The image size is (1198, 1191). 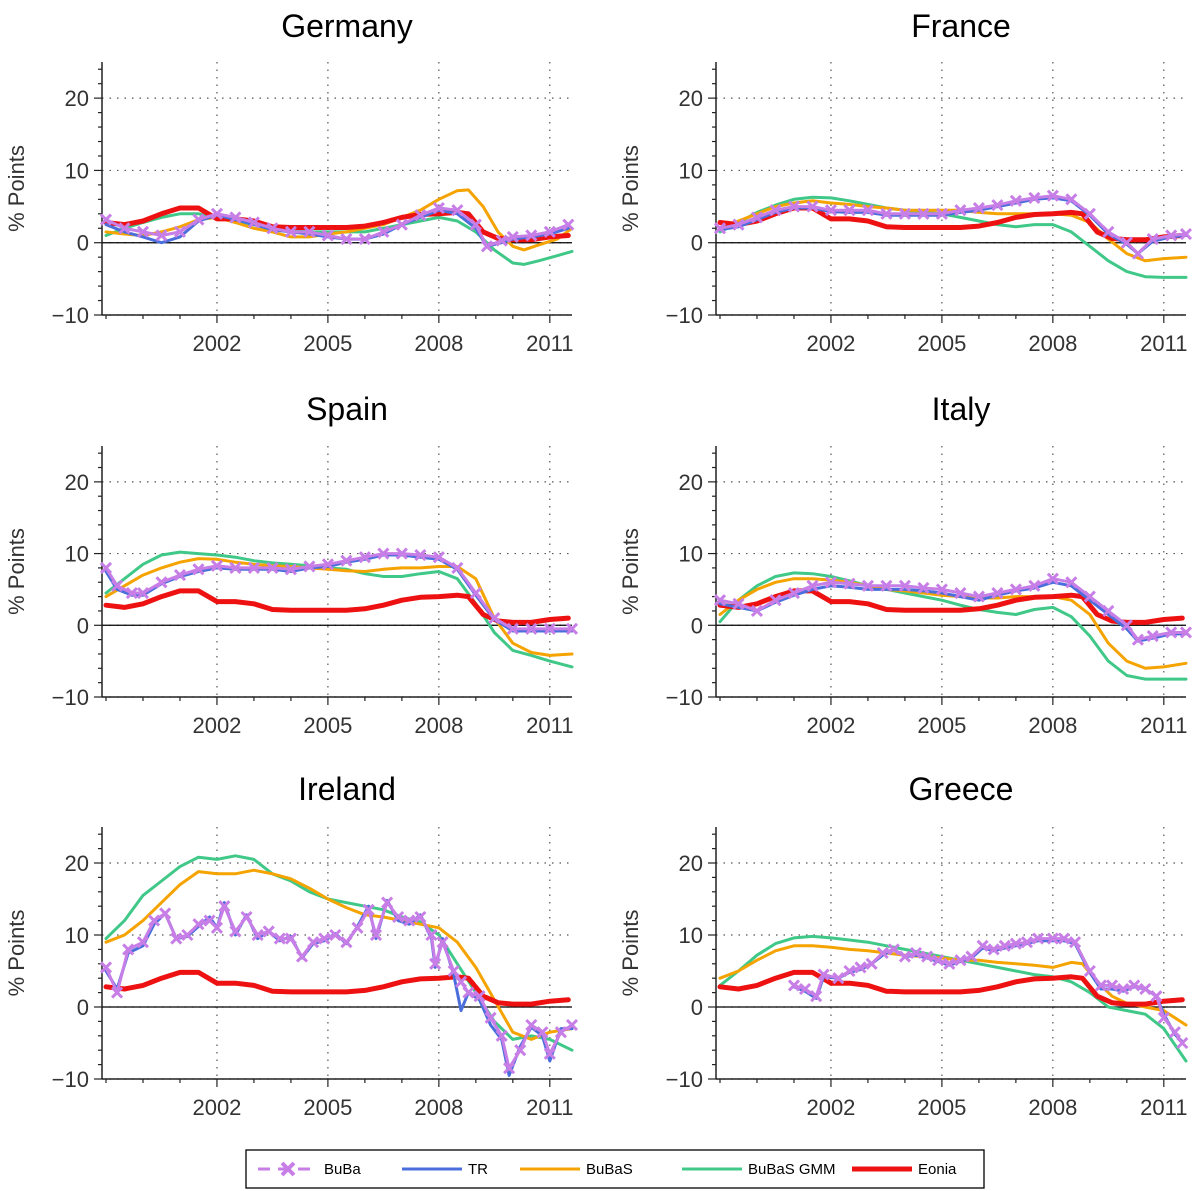 I want to click on panel-title: Greece, so click(x=961, y=789).